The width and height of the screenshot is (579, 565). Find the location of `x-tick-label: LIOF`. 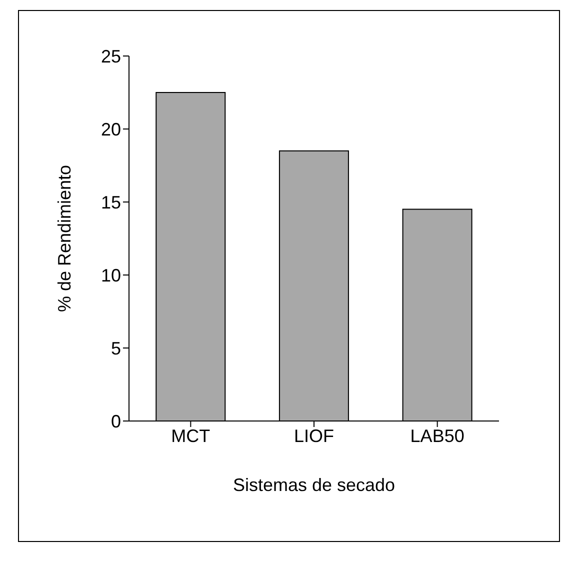

x-tick-label: LIOF is located at coordinates (314, 436).